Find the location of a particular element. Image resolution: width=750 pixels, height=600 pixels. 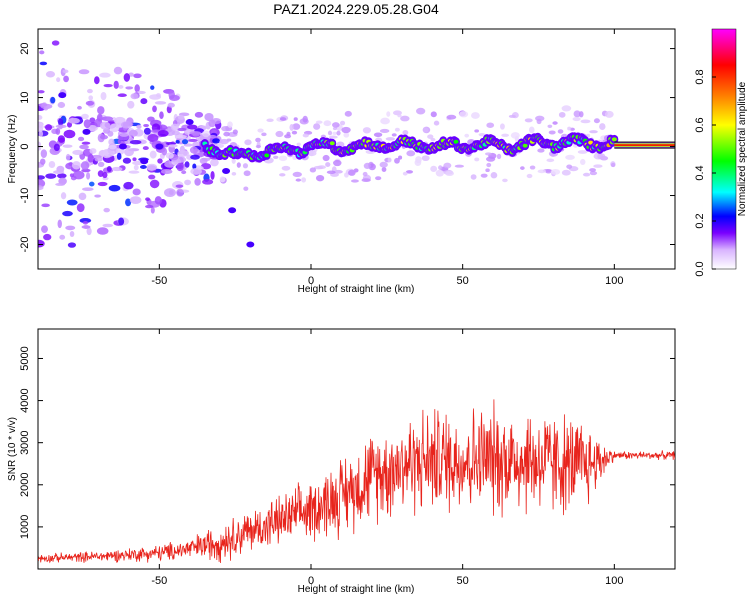

x-tick-label: -50 is located at coordinates (159, 581).